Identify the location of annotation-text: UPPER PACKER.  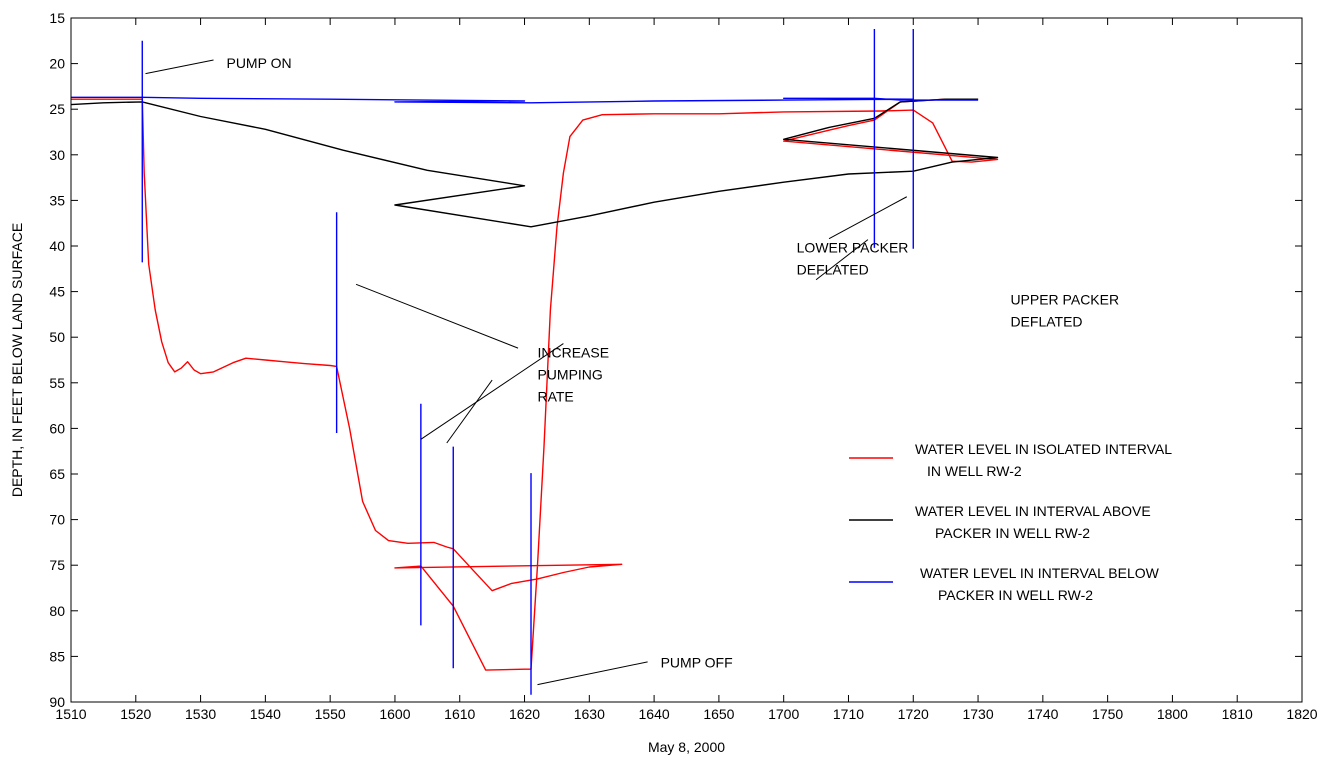
(1064, 299).